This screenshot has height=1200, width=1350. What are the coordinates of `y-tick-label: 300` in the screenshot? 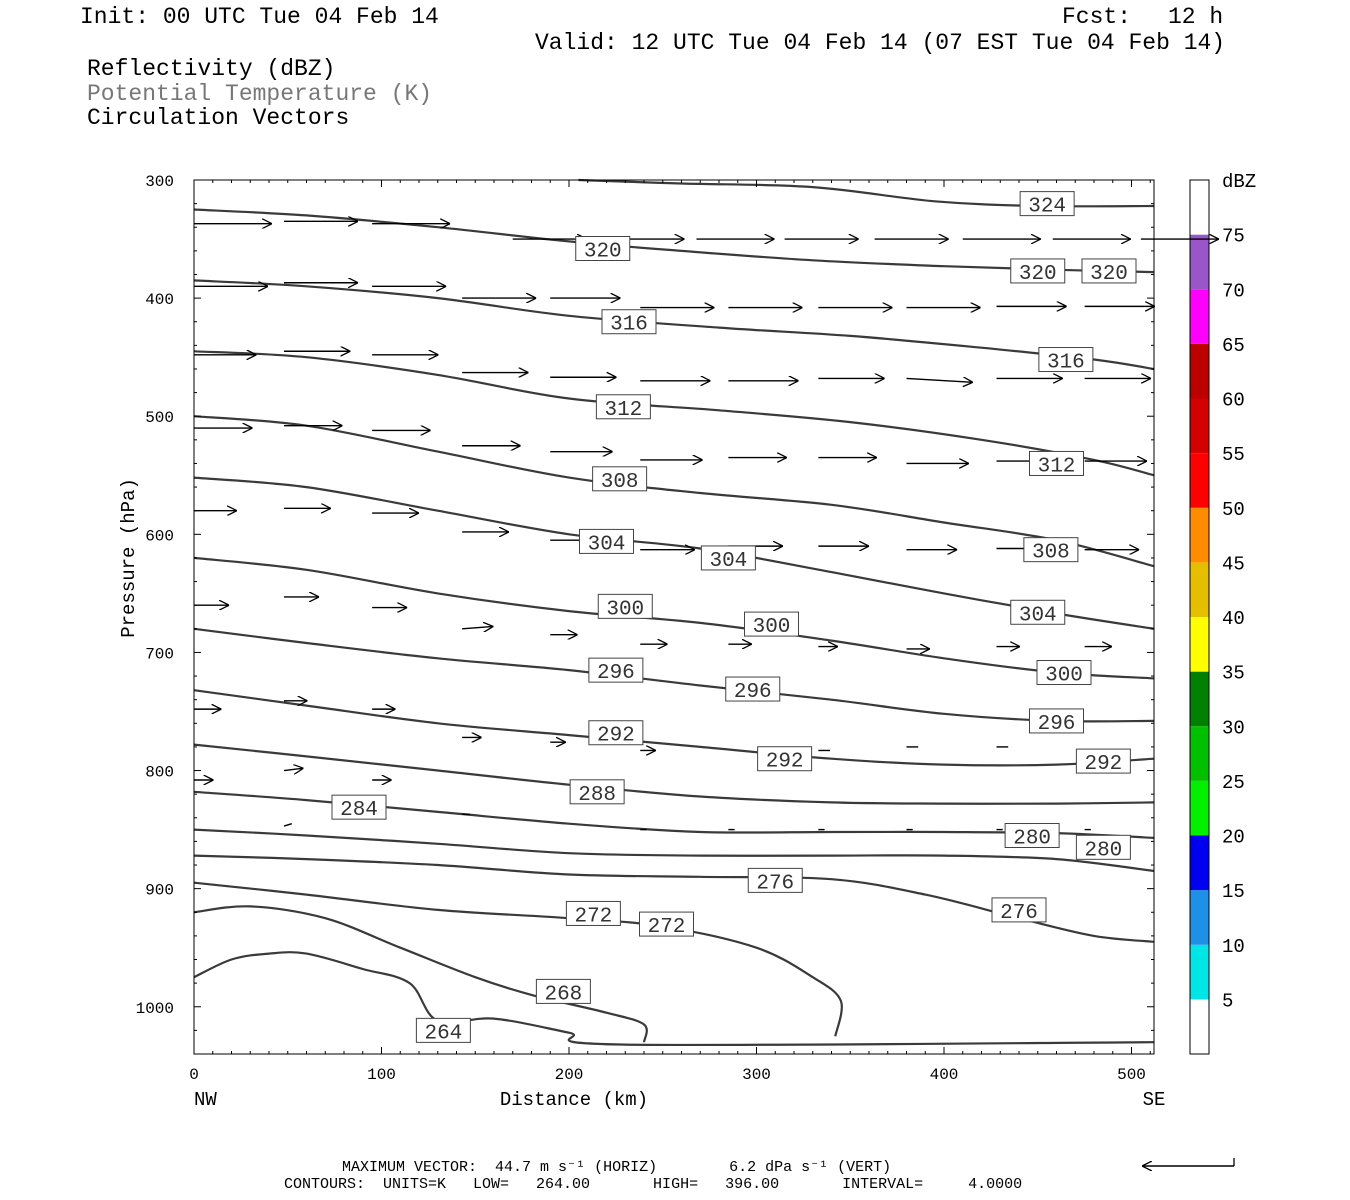 It's located at (159, 182).